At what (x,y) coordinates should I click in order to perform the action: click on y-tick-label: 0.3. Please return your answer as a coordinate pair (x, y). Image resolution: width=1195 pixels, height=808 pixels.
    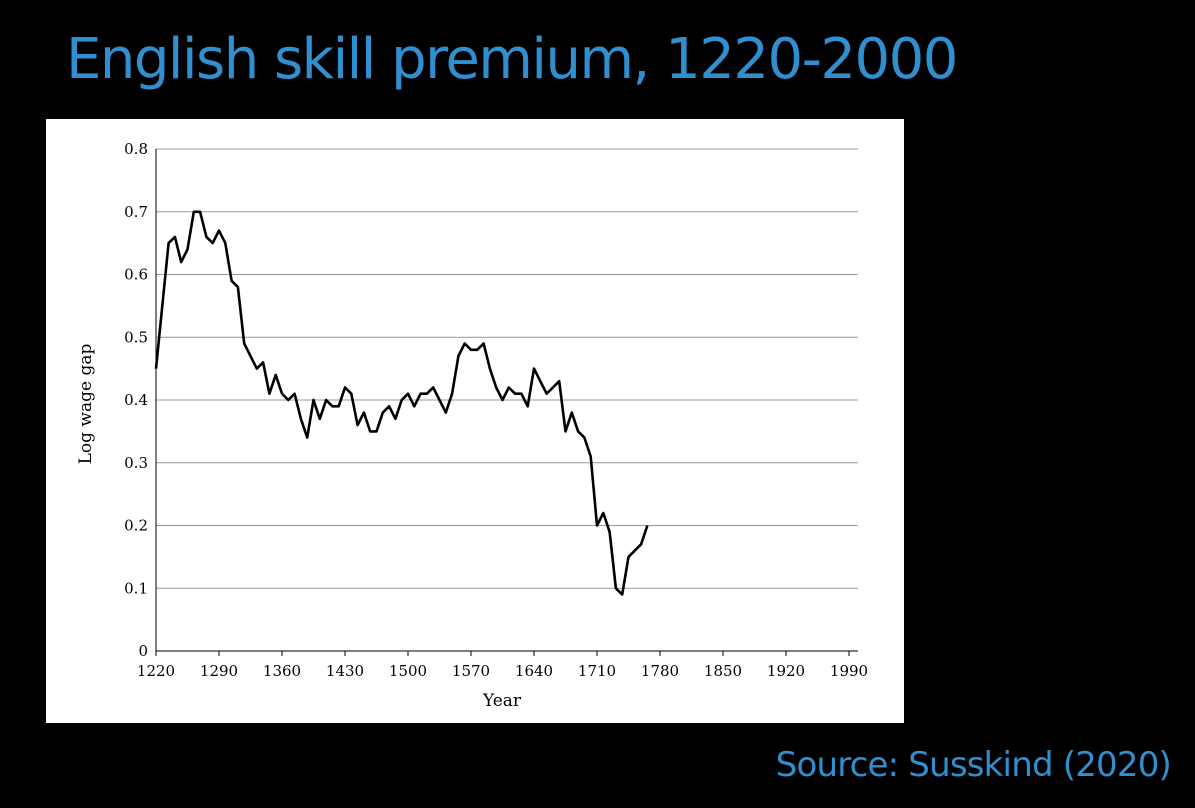
    Looking at the image, I should click on (136, 463).